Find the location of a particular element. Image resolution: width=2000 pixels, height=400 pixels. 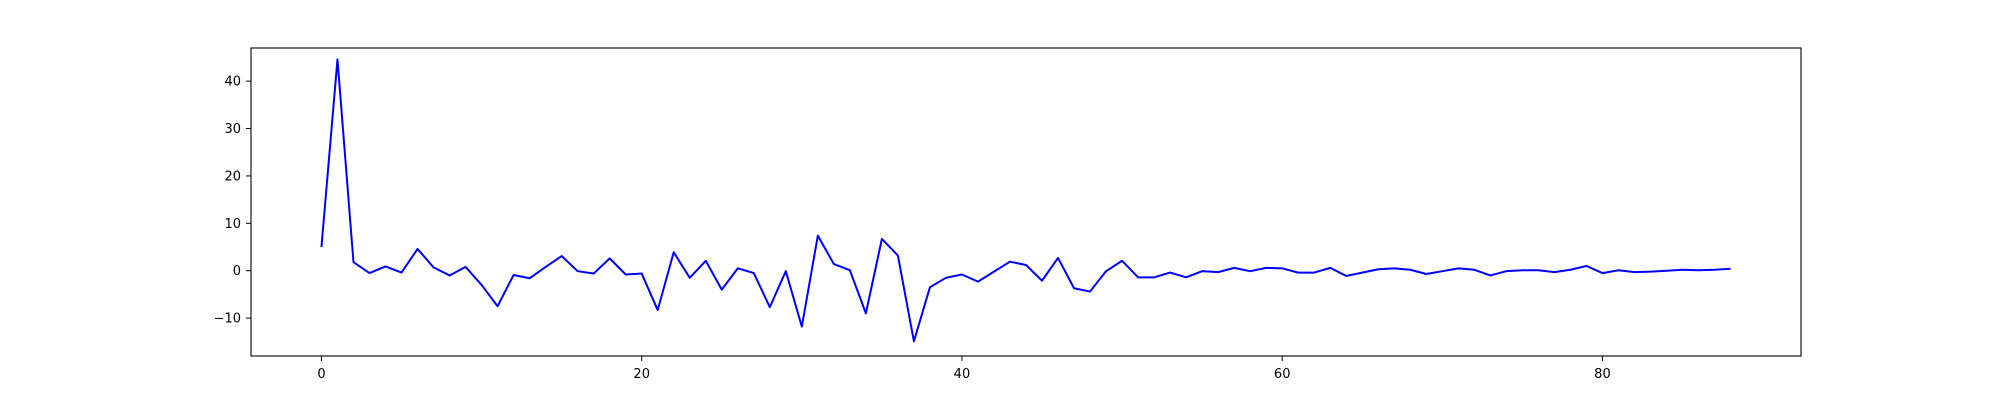

x-tick-label: 80 is located at coordinates (1602, 374).